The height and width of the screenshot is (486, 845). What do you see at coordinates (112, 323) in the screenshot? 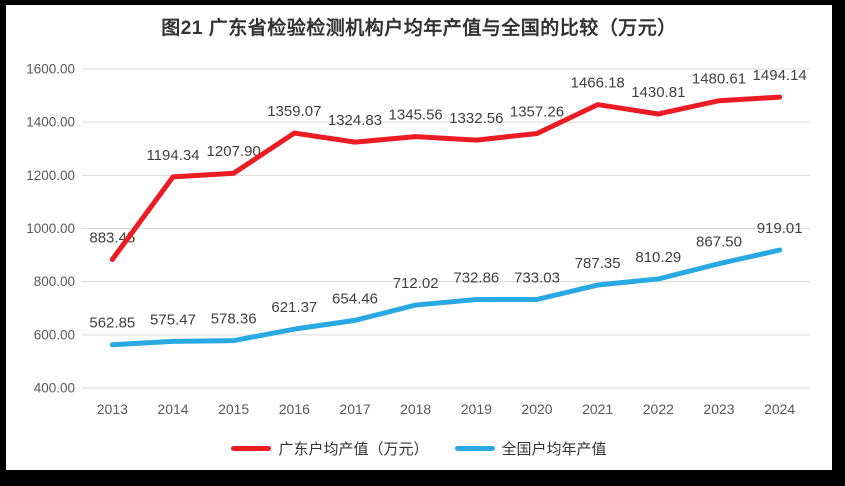
I see `data-label-national: 562.85` at bounding box center [112, 323].